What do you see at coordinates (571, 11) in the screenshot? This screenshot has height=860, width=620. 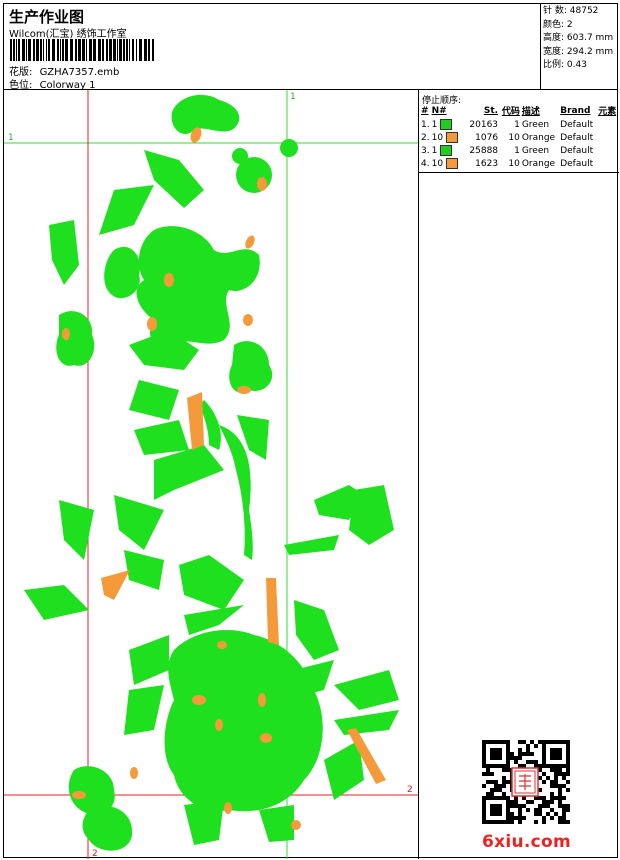 I see `stat-stitch-count: 针 数: 48752` at bounding box center [571, 11].